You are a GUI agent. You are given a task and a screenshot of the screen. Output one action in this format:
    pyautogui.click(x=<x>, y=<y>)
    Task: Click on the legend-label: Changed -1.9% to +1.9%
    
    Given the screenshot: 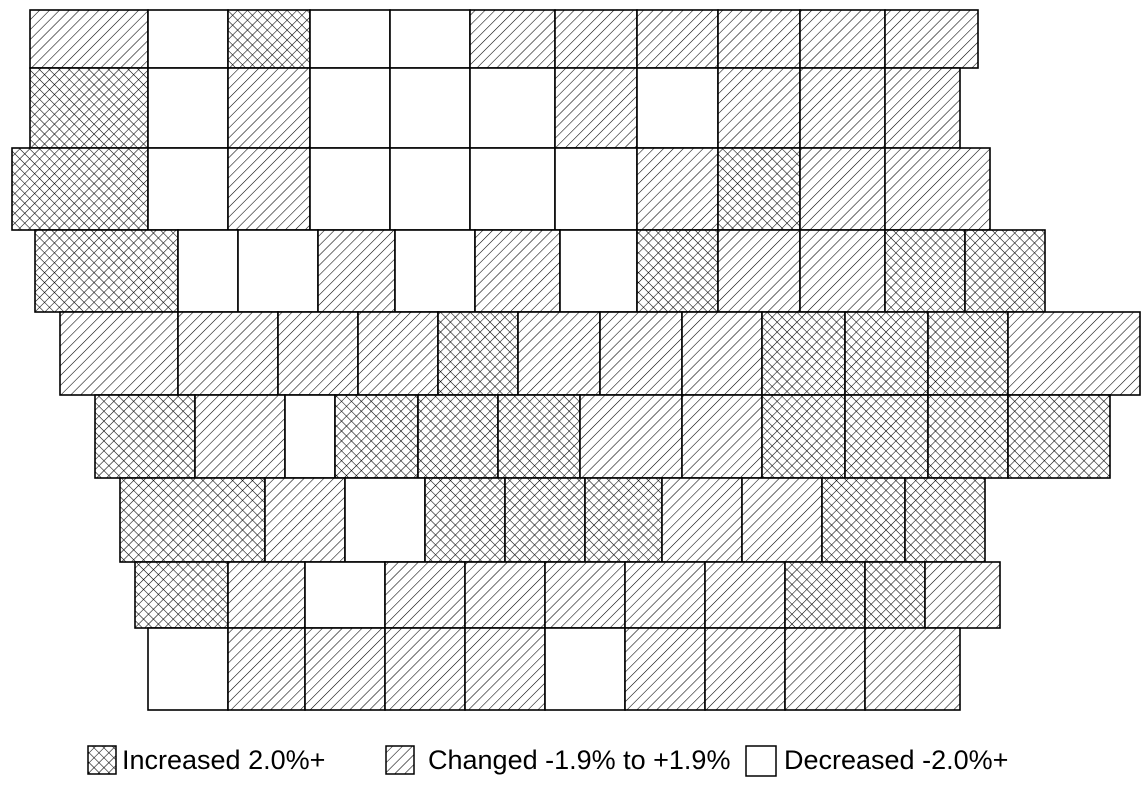 What is the action you would take?
    pyautogui.click(x=579, y=760)
    